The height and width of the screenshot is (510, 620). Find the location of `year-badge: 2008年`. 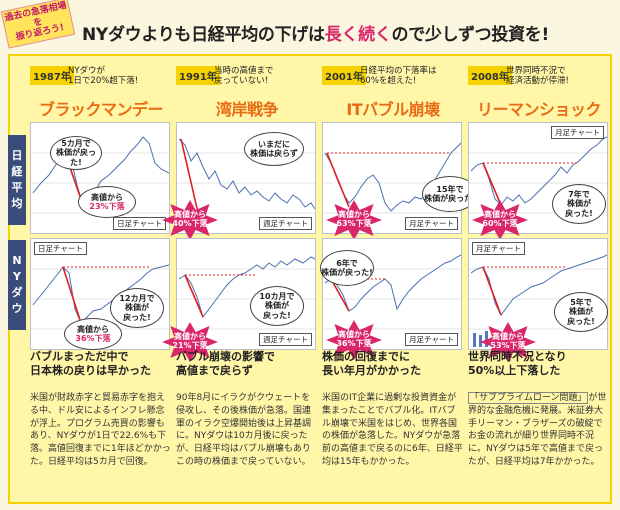

year-badge: 2008年 is located at coordinates (490, 75).